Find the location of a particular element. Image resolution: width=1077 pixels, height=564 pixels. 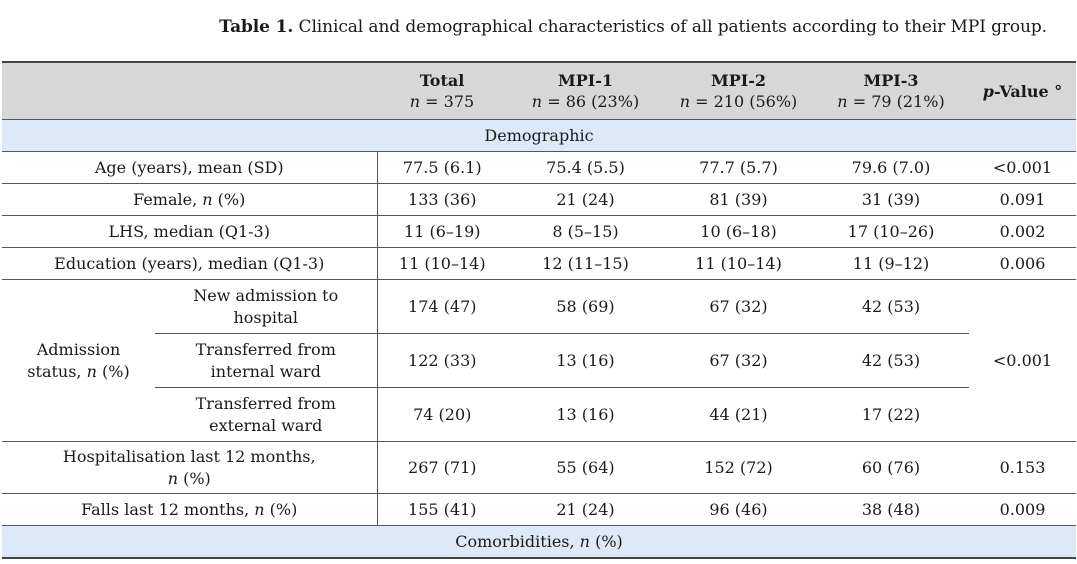

cell-pvalue: 0.002 is located at coordinates (1022, 231).